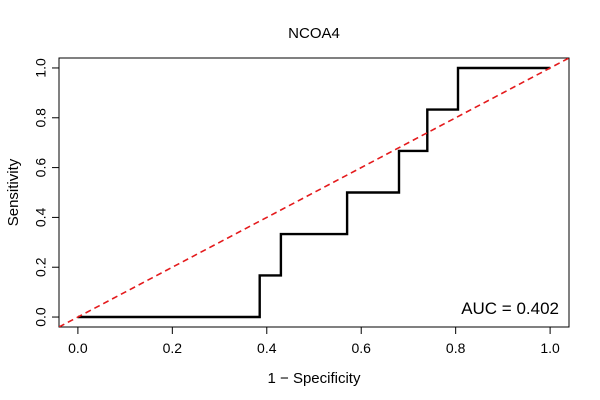 The image size is (600, 400). What do you see at coordinates (550, 348) in the screenshot?
I see `x-tick-label: 1.0` at bounding box center [550, 348].